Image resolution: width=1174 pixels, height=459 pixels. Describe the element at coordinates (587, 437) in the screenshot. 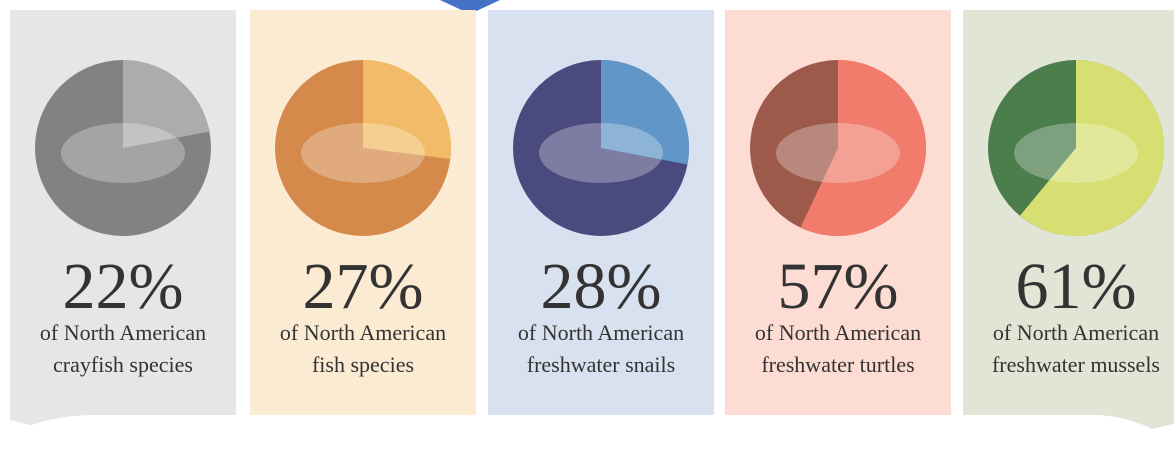

I see `bottom-band` at that location.